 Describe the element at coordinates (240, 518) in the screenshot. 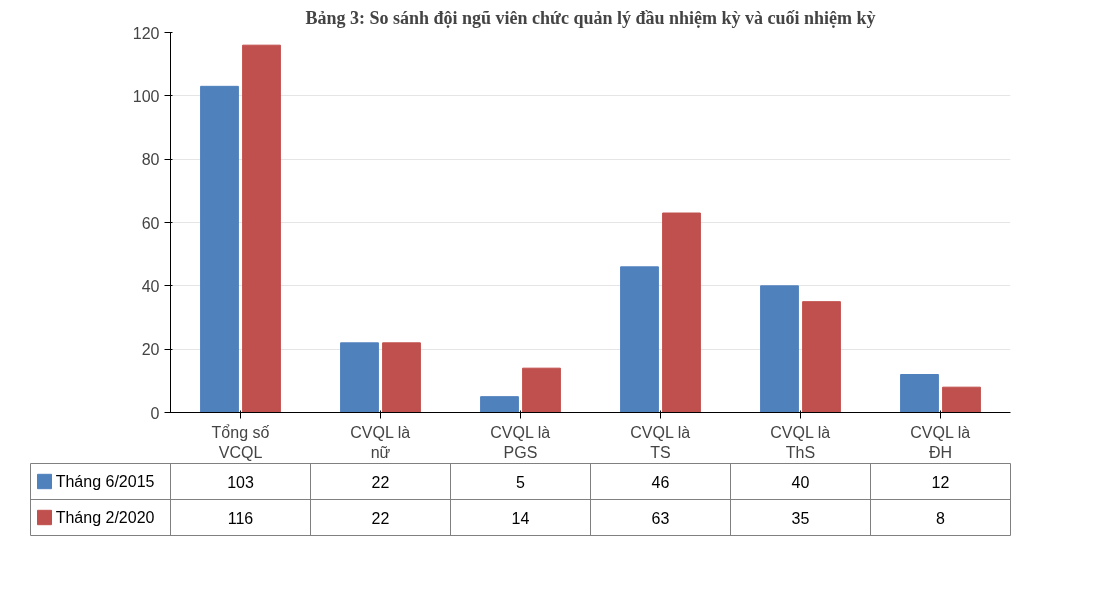

I see `data-label: 116` at that location.